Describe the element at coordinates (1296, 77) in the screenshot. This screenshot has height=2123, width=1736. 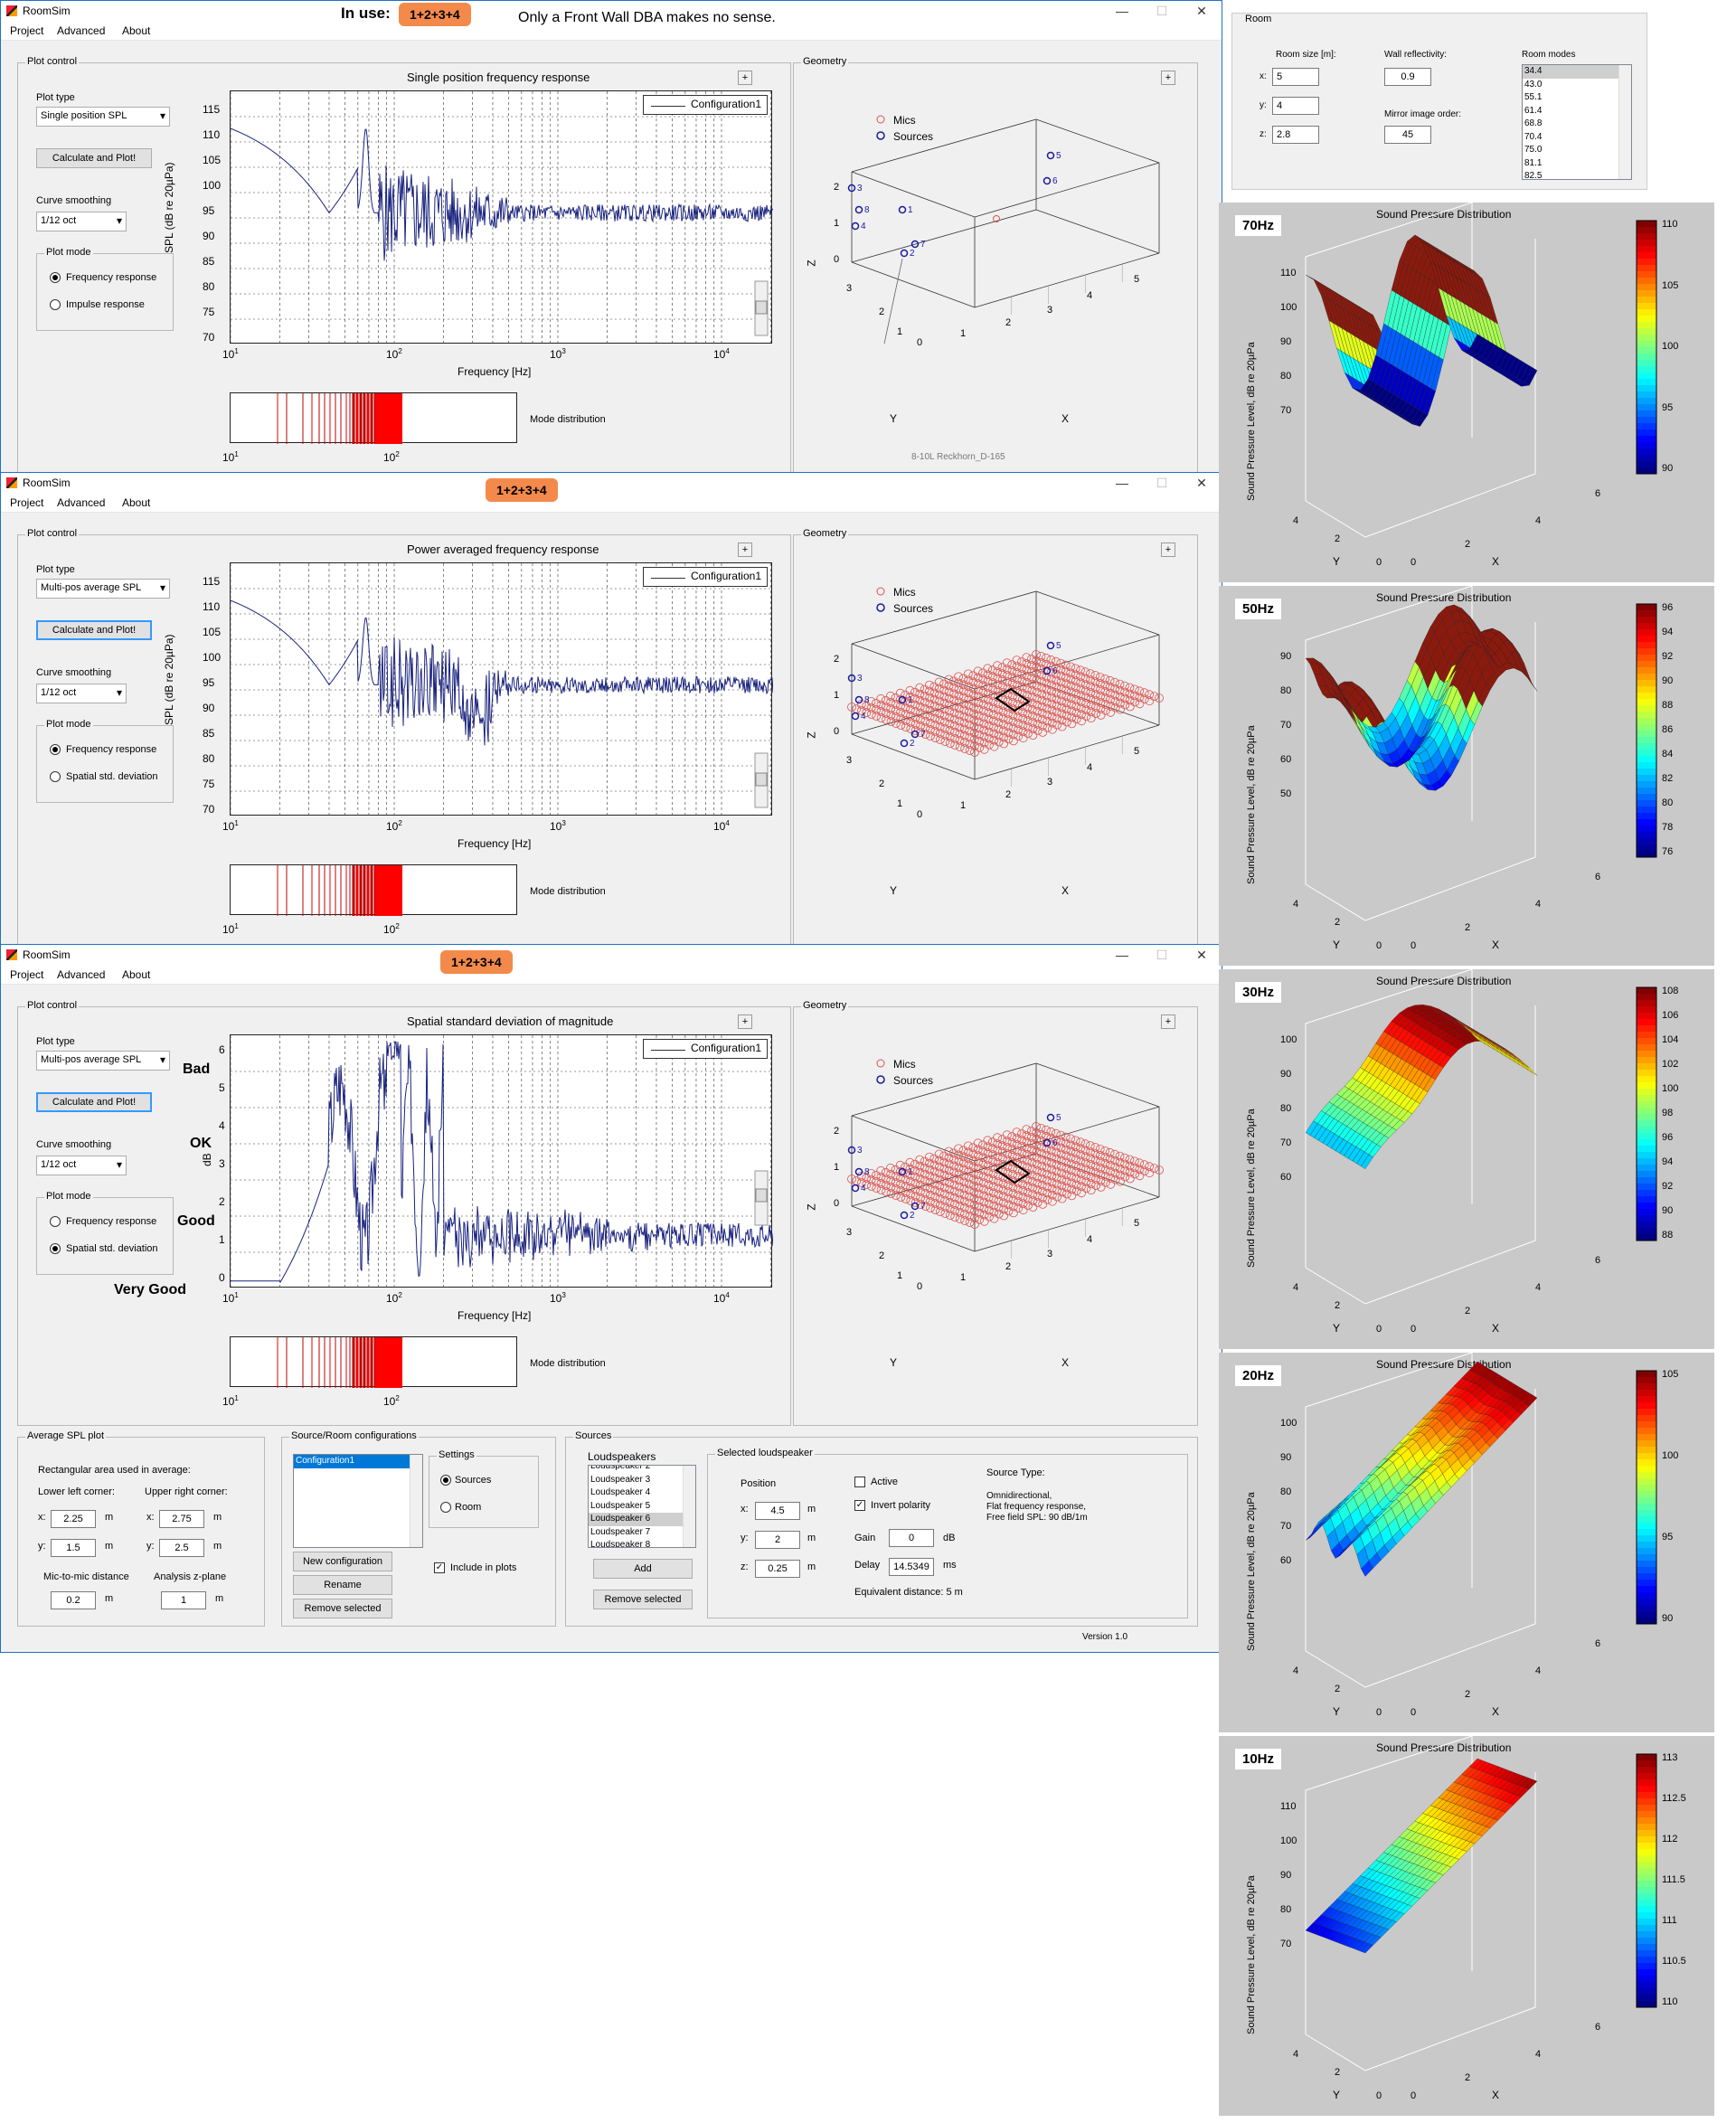
I see `room-x-field` at that location.